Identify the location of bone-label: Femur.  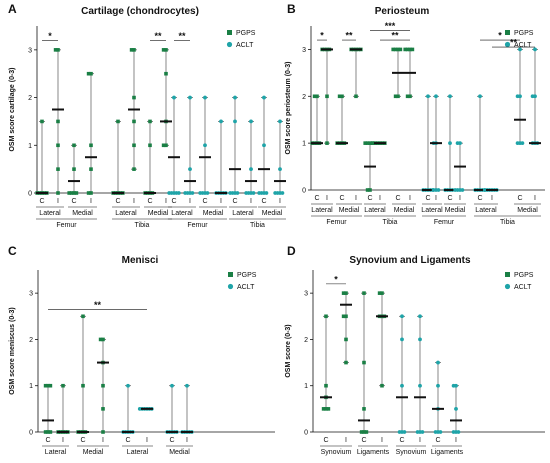
(444, 222).